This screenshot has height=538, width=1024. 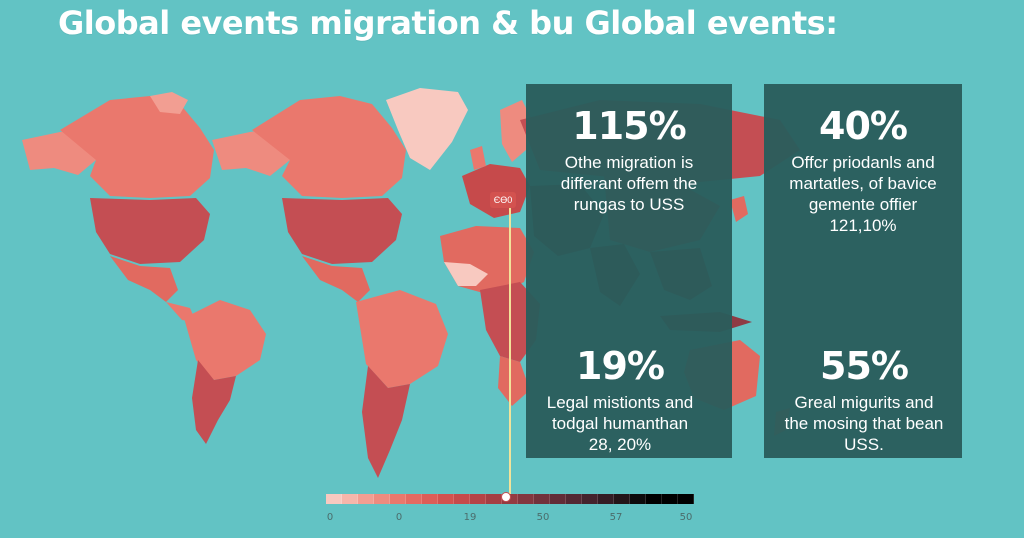 What do you see at coordinates (864, 444) in the screenshot?
I see `stat-4-line-3: USS.` at bounding box center [864, 444].